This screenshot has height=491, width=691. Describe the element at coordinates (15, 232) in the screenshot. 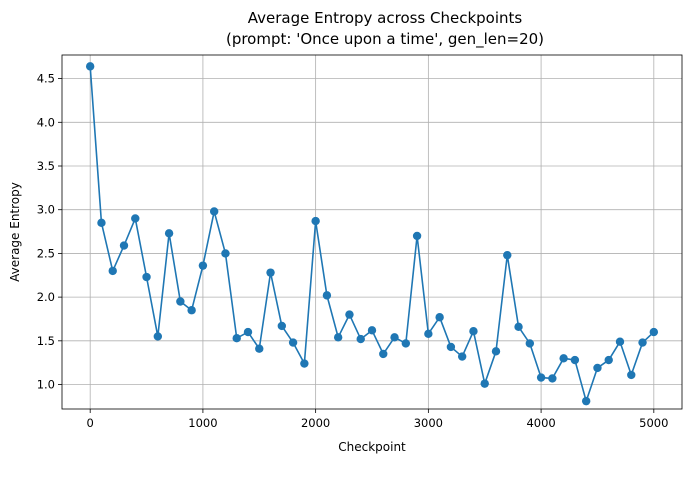

I see `y-axis-label: Average Entropy` at that location.